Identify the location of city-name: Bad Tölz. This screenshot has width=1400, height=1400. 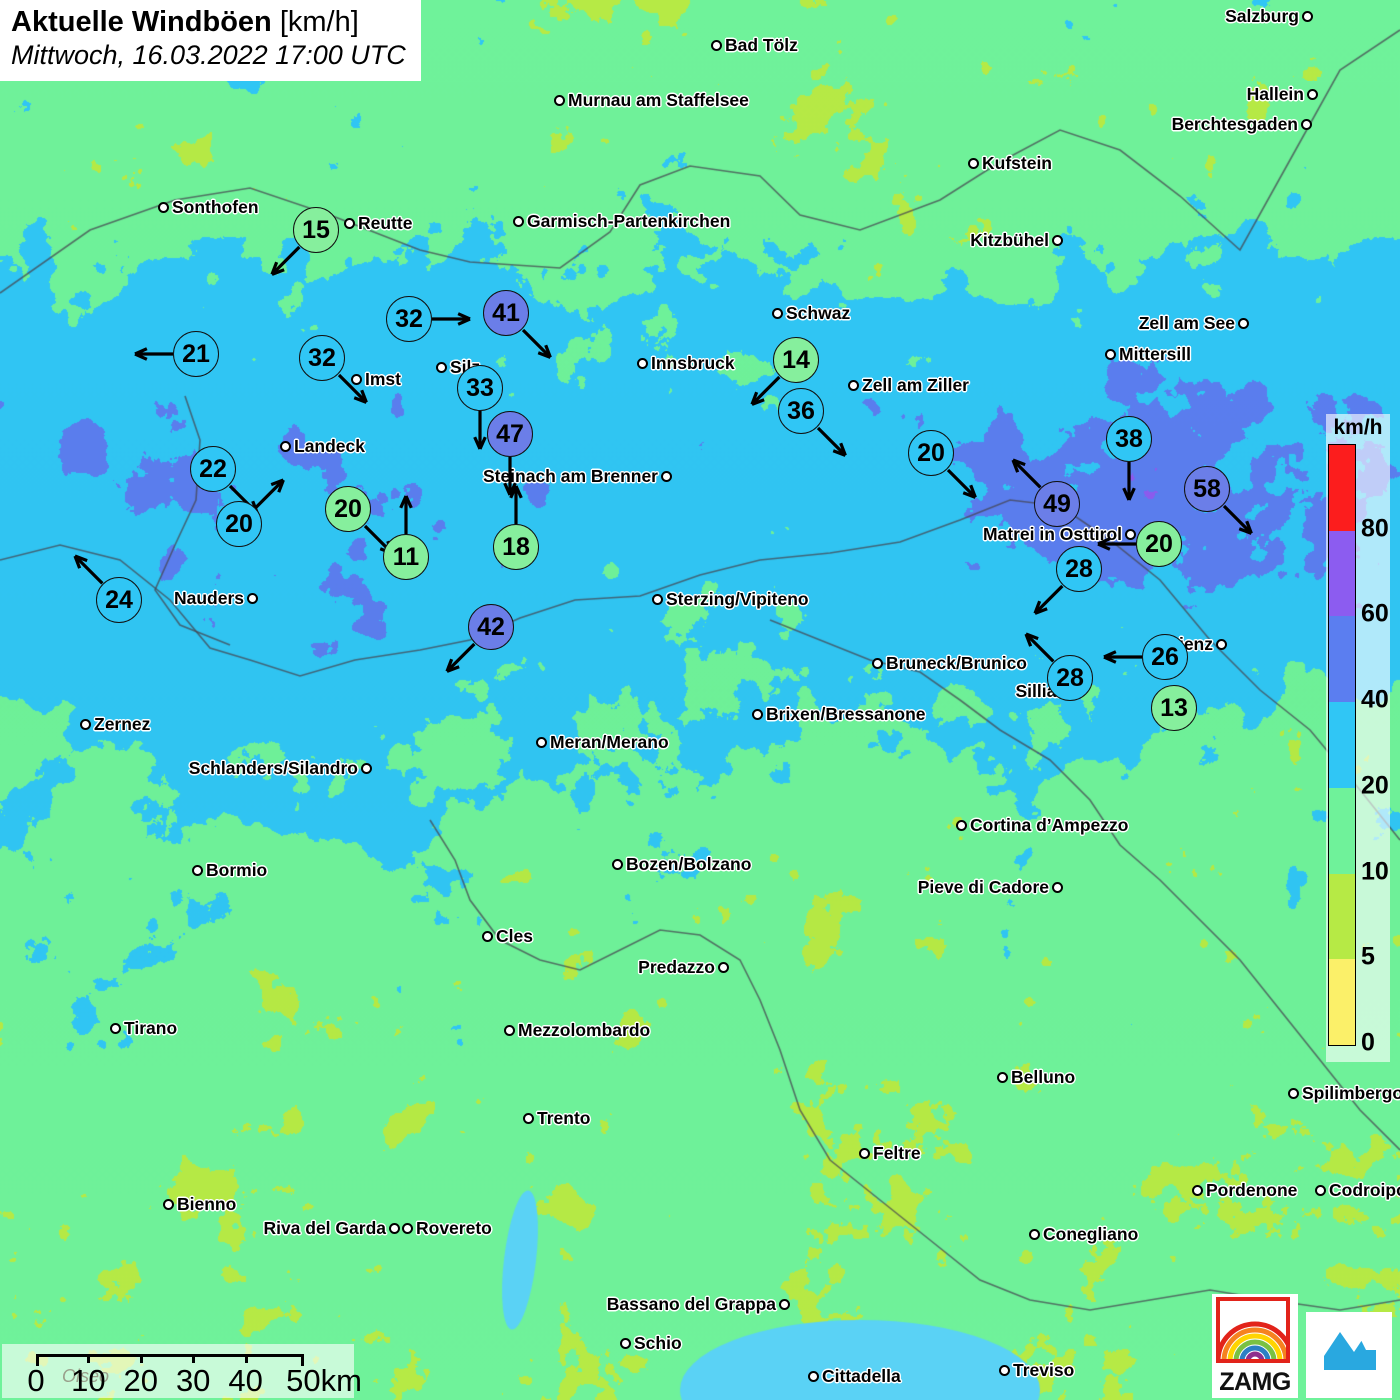
(761, 45).